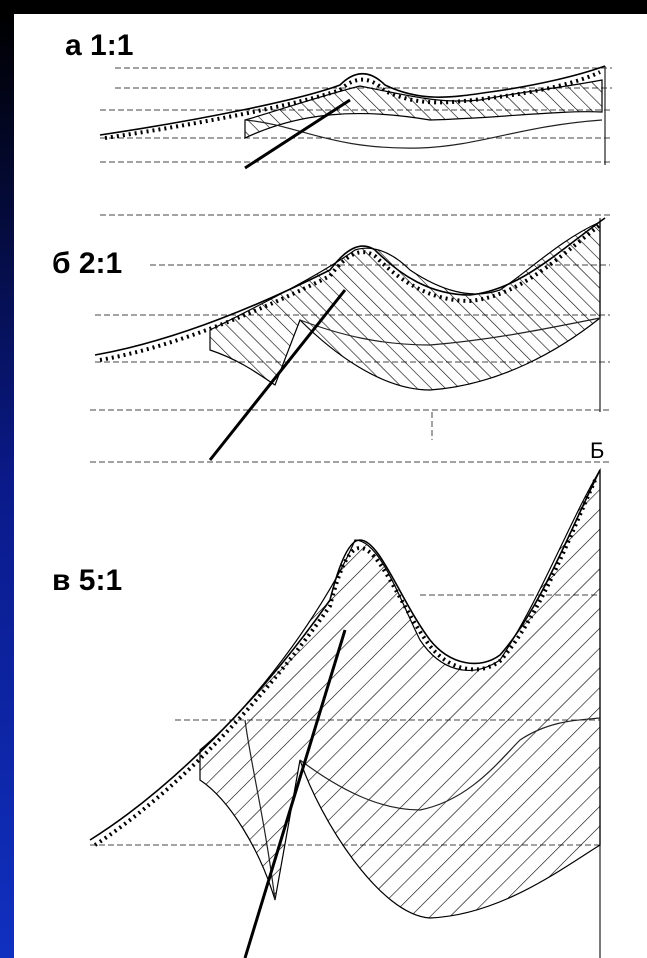  I want to click on panel-label: б 2:1, so click(87, 263).